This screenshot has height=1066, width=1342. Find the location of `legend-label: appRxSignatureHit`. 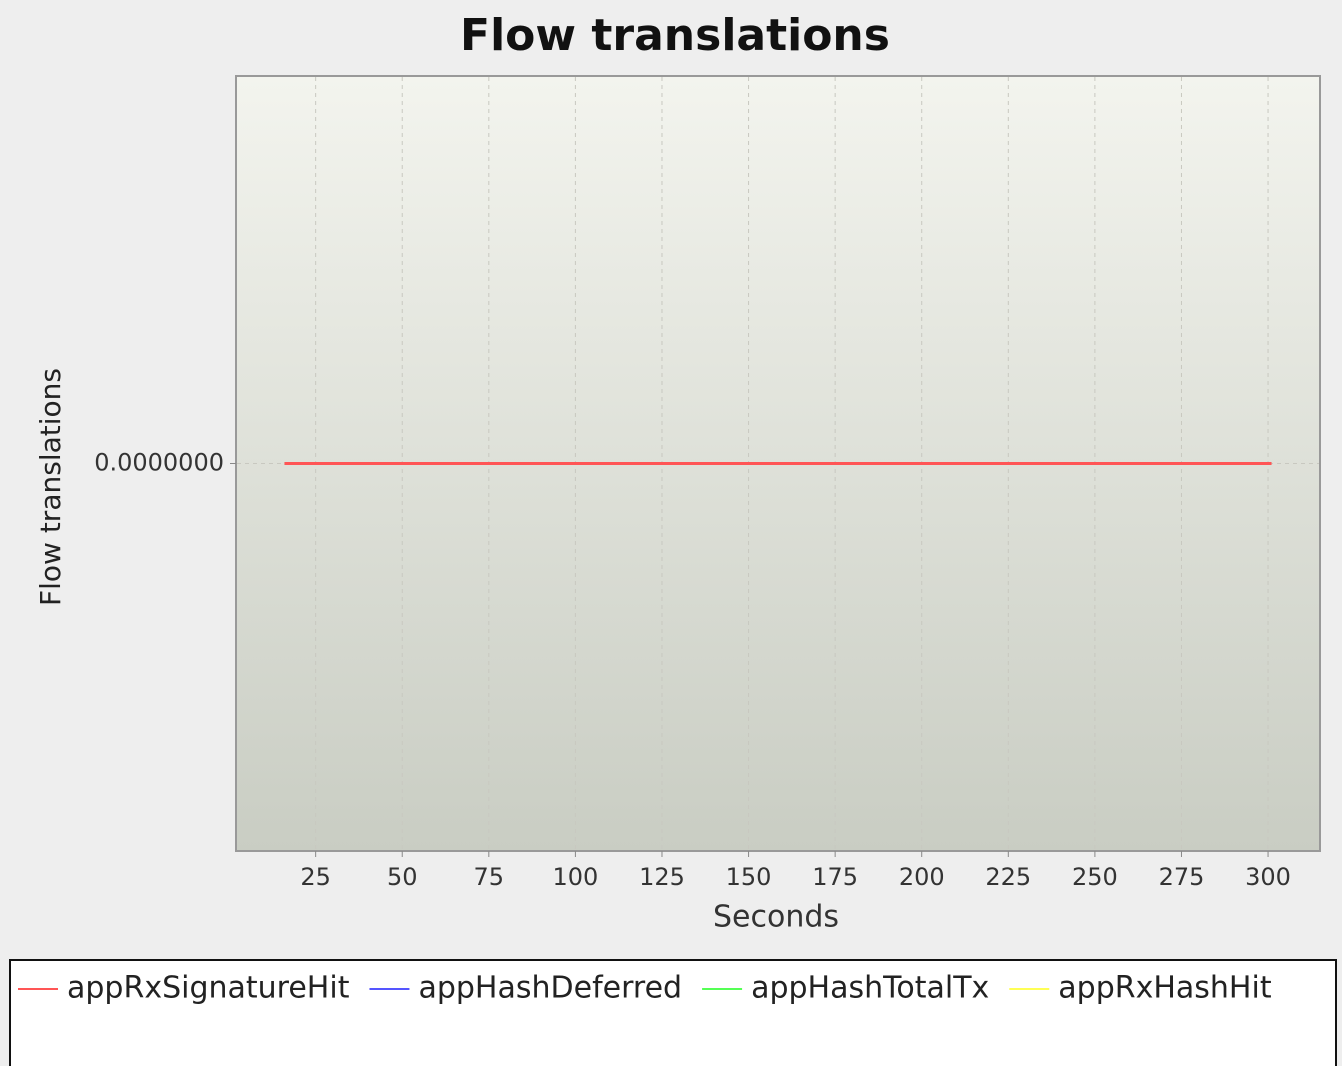

legend-label: appRxSignatureHit is located at coordinates (208, 988).